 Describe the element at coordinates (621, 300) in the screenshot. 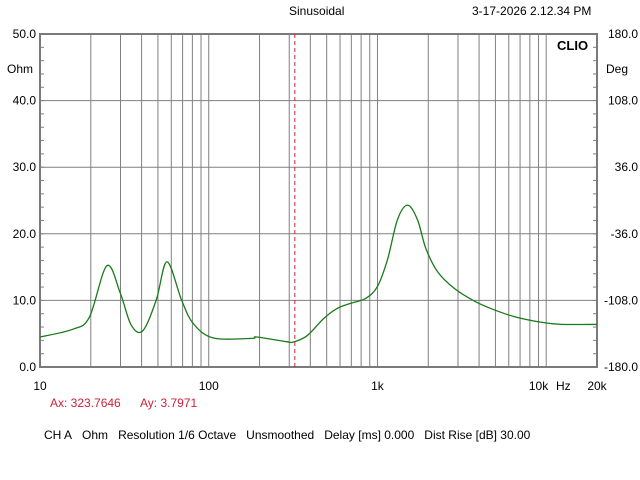

I see `y2-tick-label: -108.0` at that location.